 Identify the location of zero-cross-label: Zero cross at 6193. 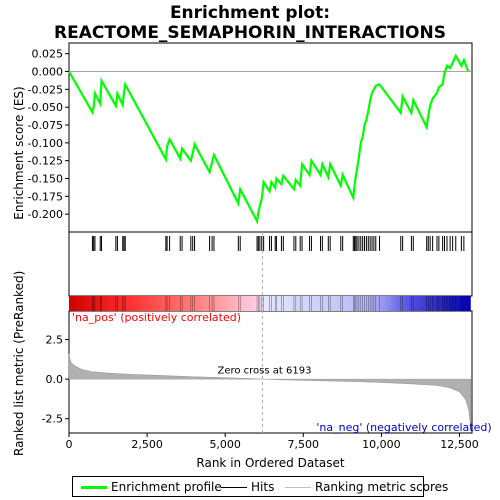
(264, 371).